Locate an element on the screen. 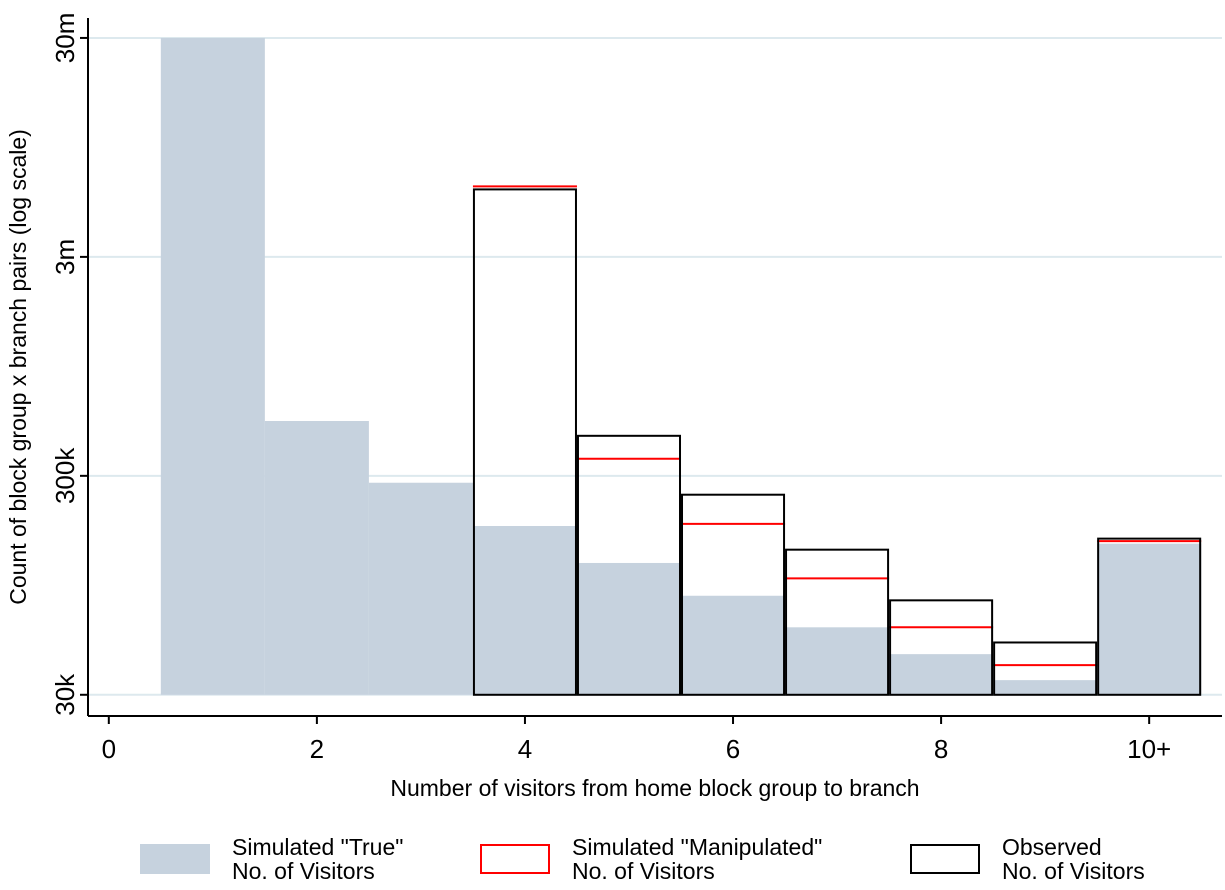  x-tick-label: 0 is located at coordinates (109, 749).